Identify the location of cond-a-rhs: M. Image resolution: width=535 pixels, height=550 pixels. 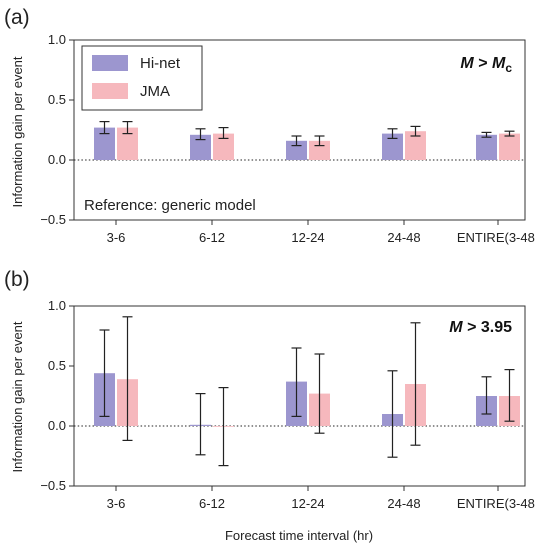
(499, 63).